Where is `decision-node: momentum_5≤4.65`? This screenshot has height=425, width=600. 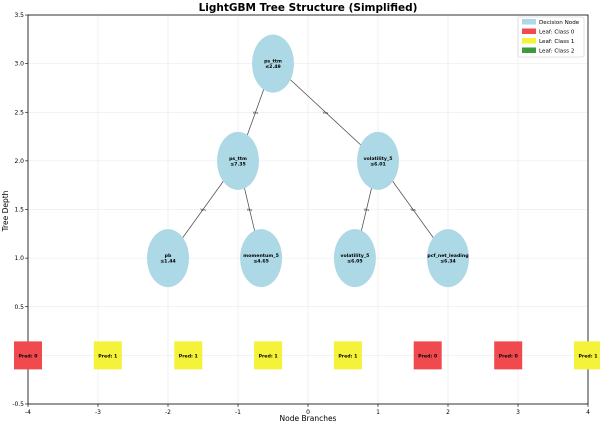
decision-node: momentum_5≤4.65 is located at coordinates (261, 258).